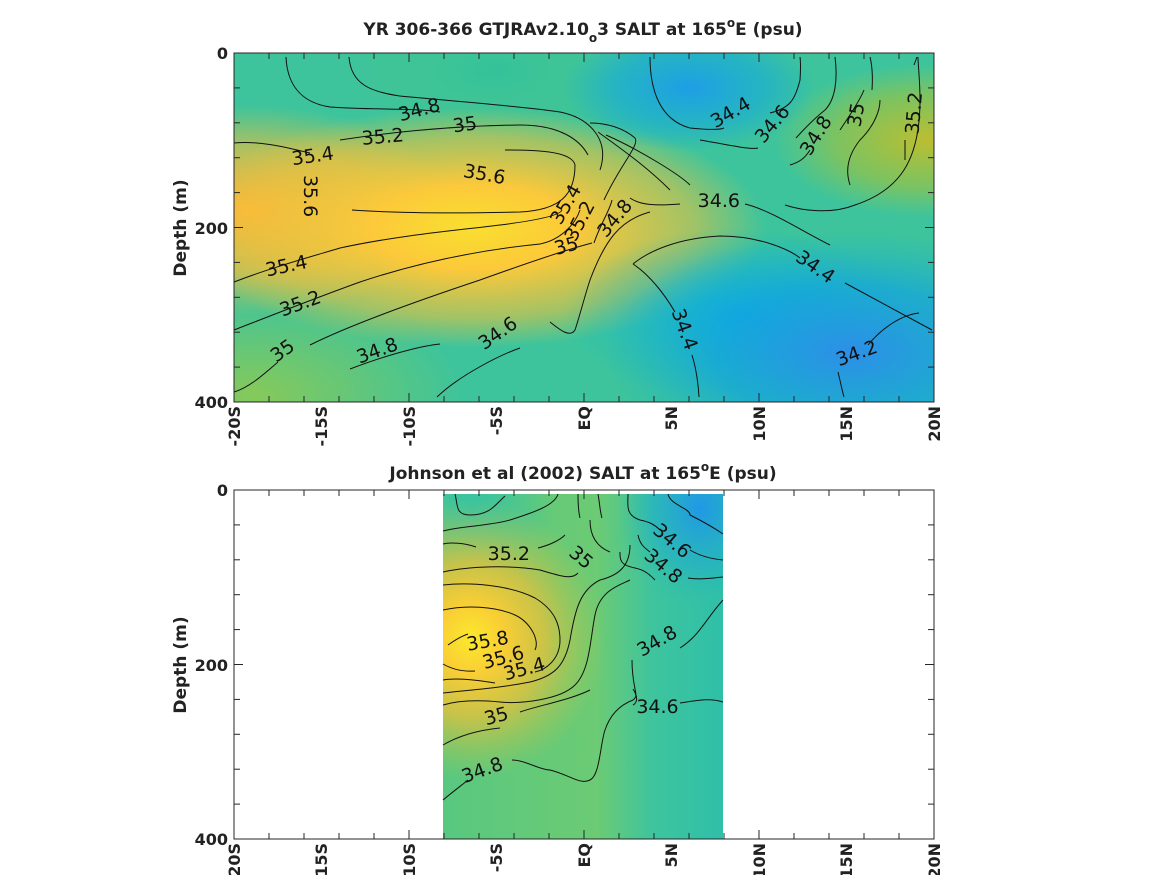 This screenshot has width=1167, height=875. I want to click on contour-label: 35.6, so click(310, 196).